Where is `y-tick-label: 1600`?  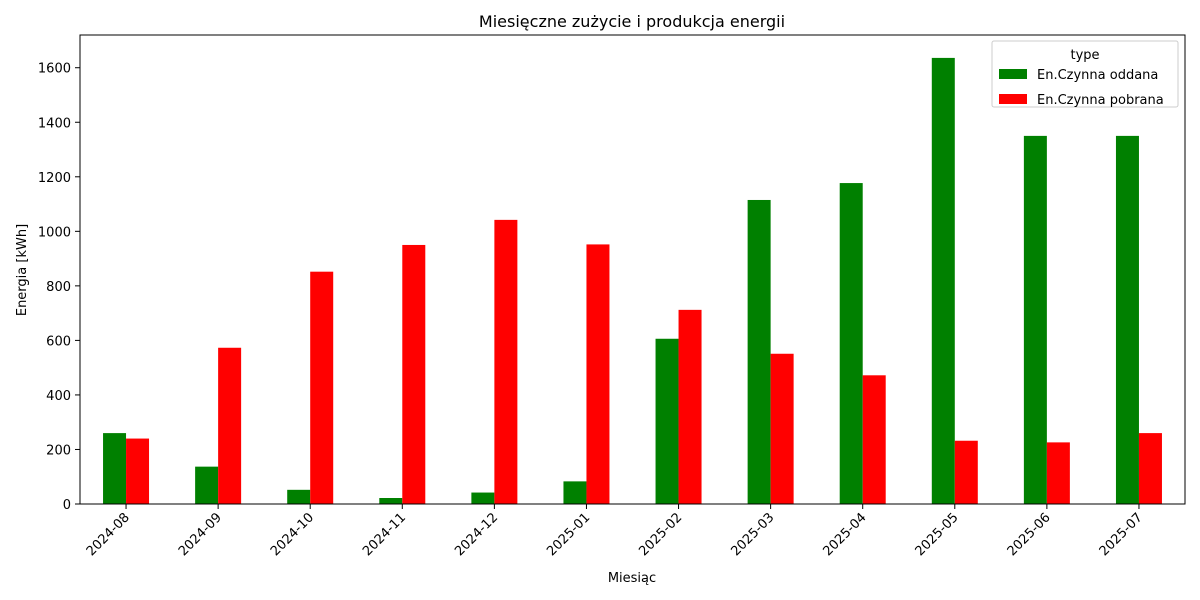 y-tick-label: 1600 is located at coordinates (54, 69).